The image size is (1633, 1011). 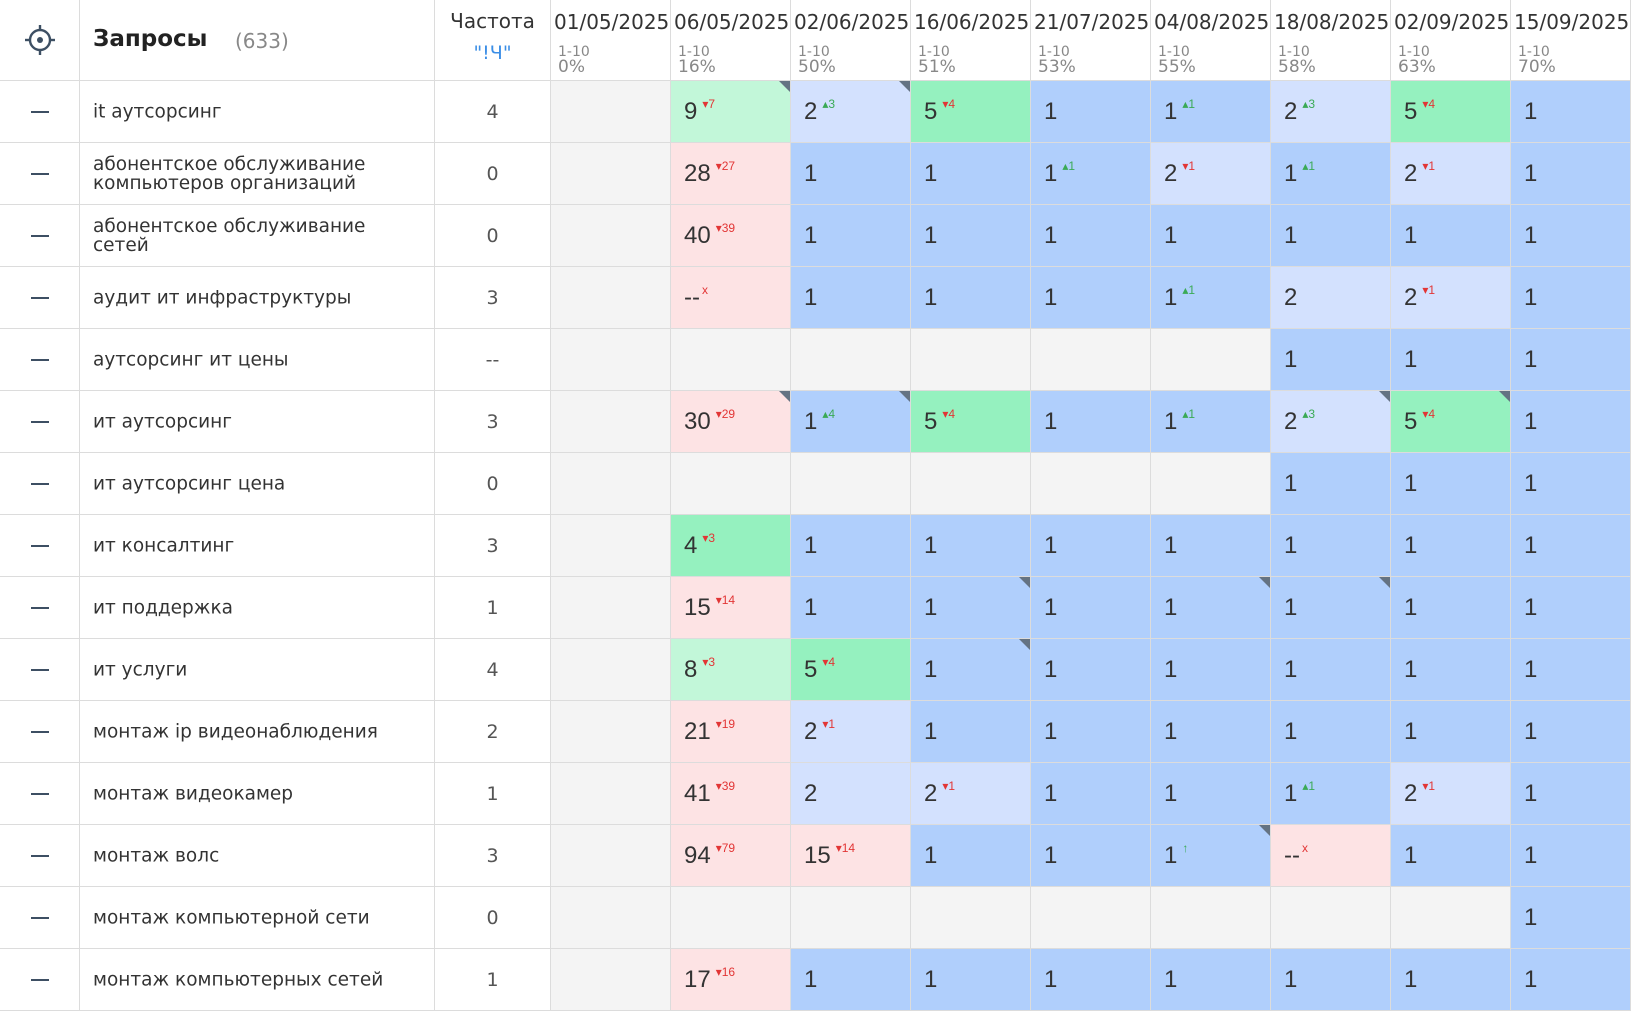 What do you see at coordinates (1092, 22) in the screenshot?
I see `date-label: 21/07/2025` at bounding box center [1092, 22].